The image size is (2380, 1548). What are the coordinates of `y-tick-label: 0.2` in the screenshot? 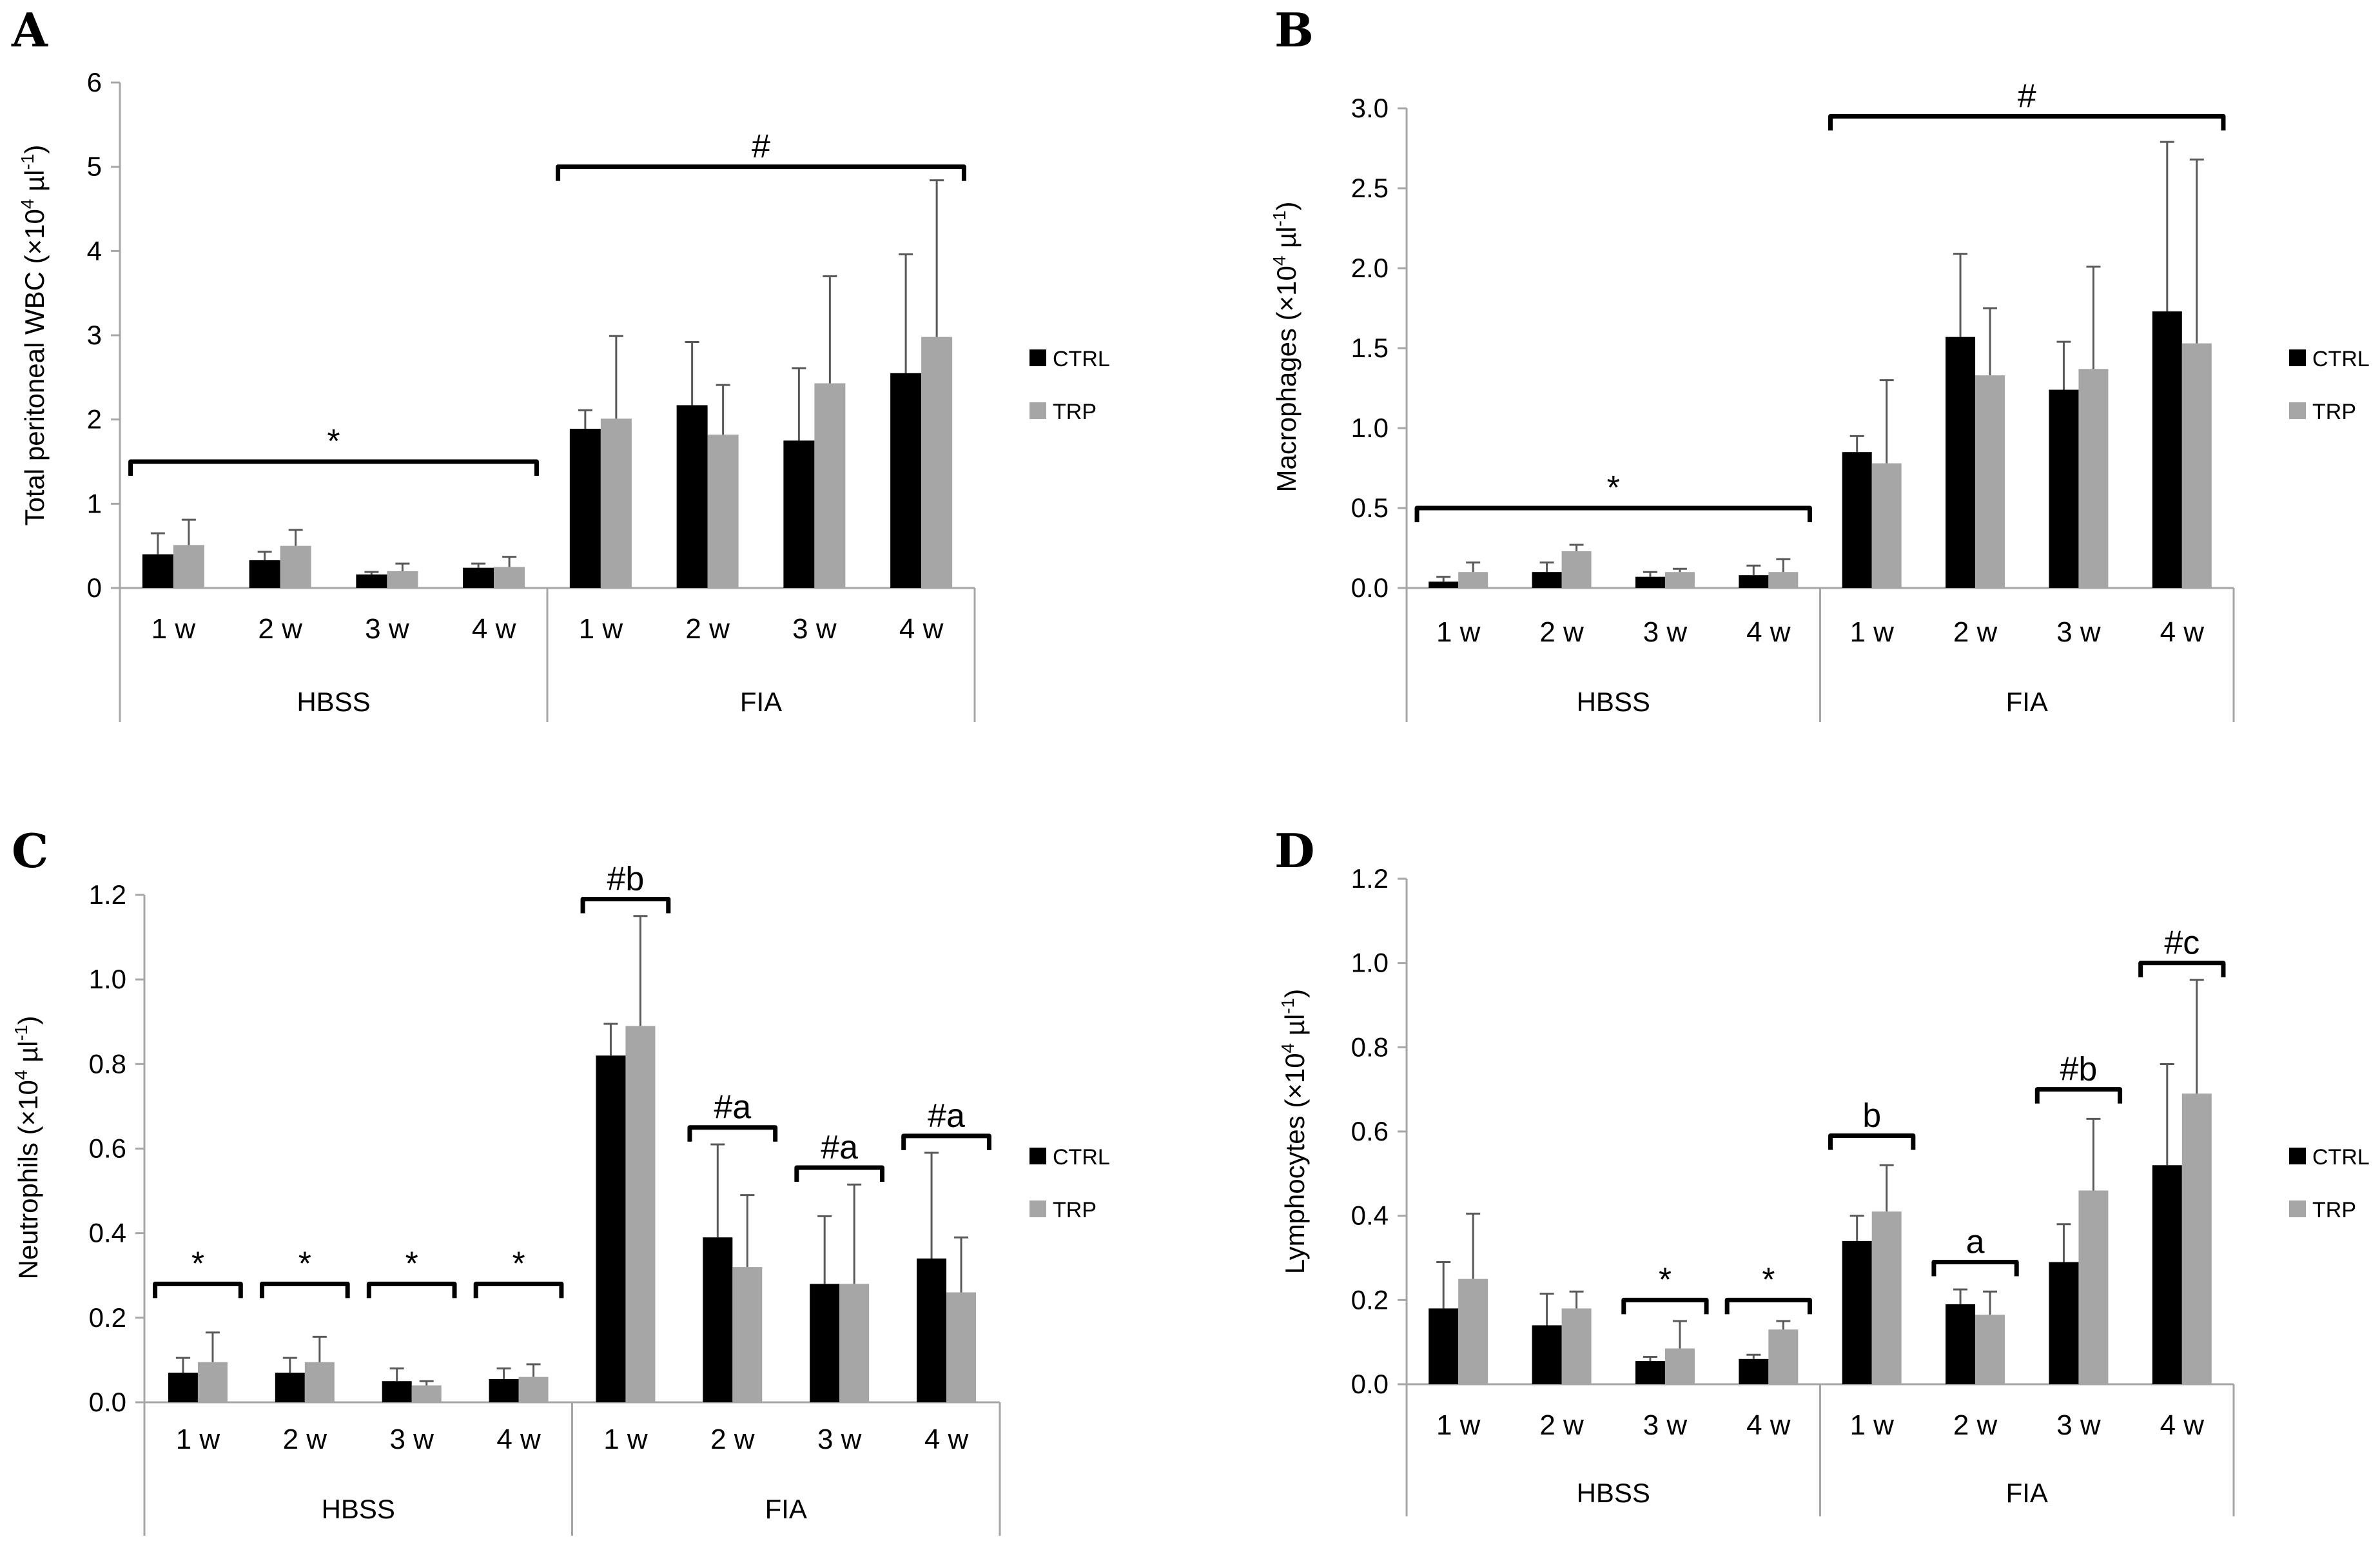 It's located at (107, 1317).